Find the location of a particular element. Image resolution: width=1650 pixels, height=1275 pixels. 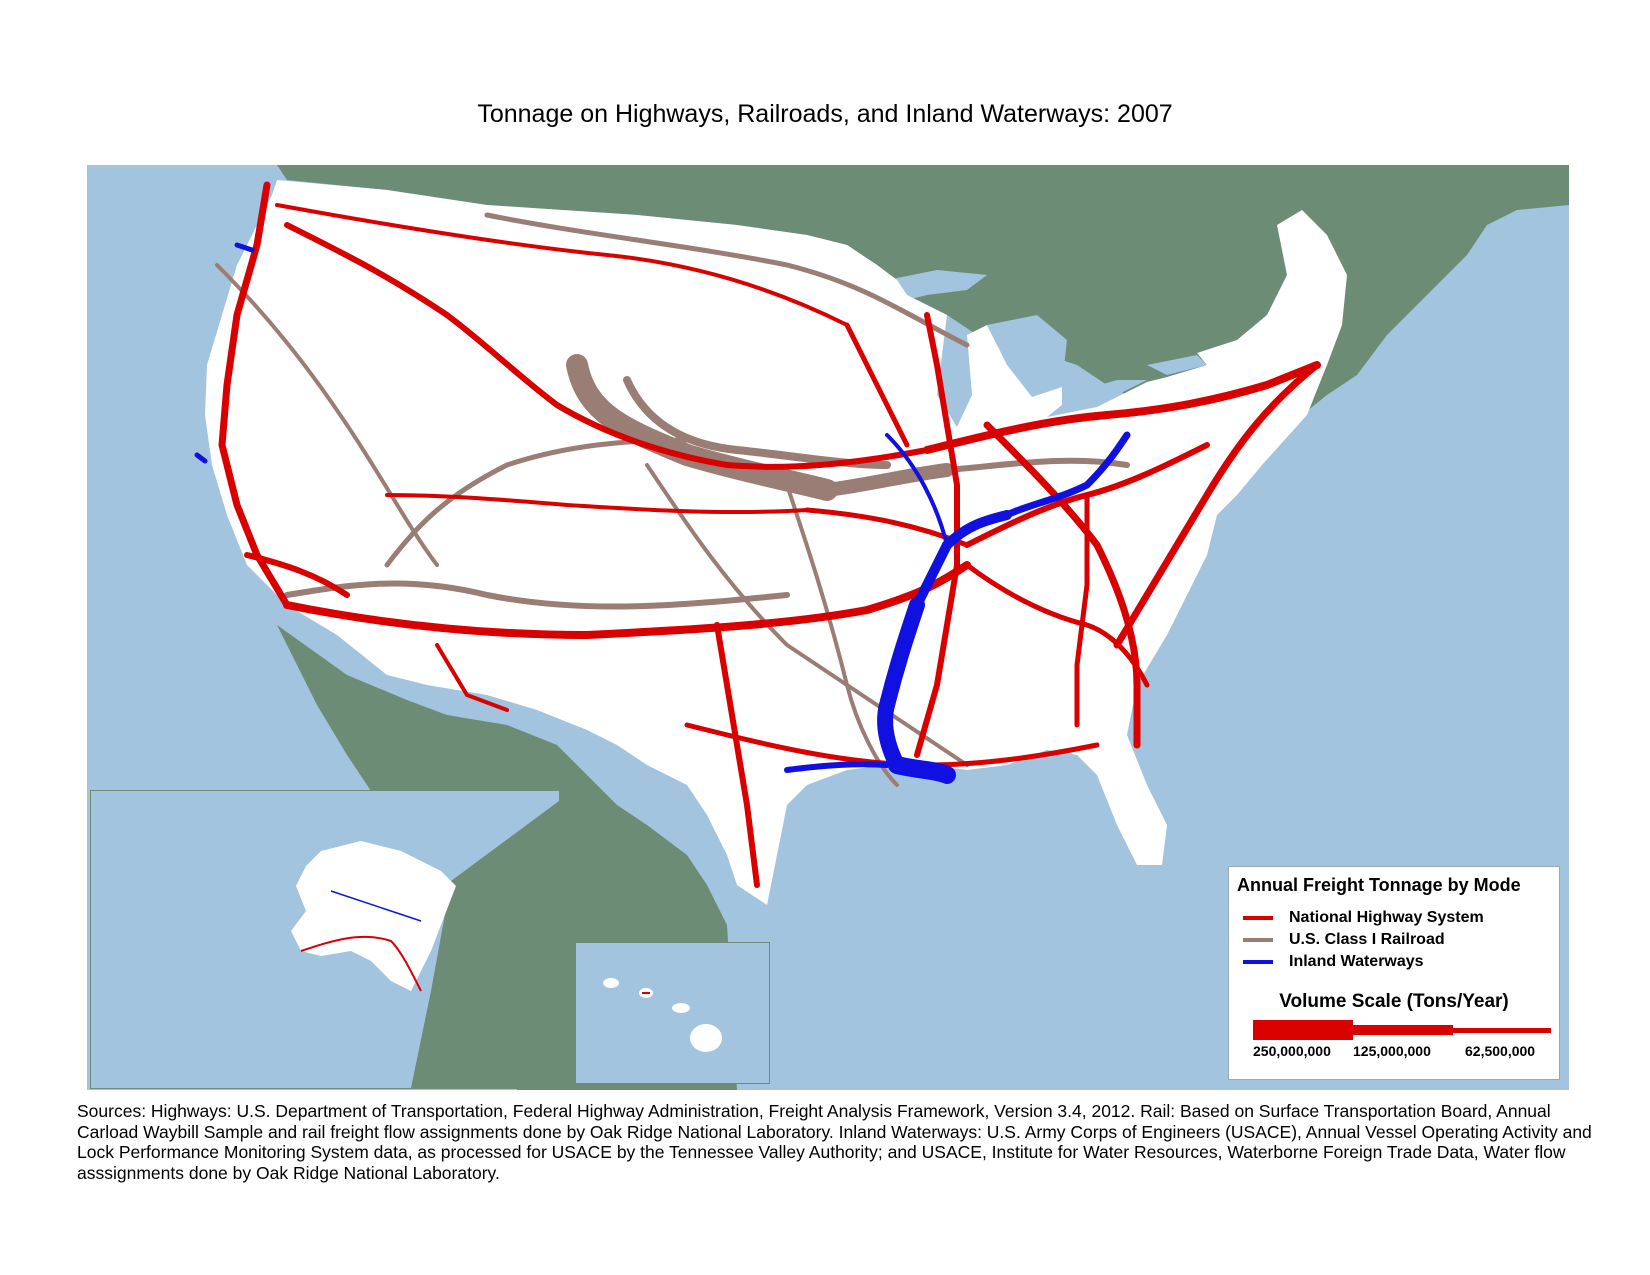

maui-island is located at coordinates (681, 1008).